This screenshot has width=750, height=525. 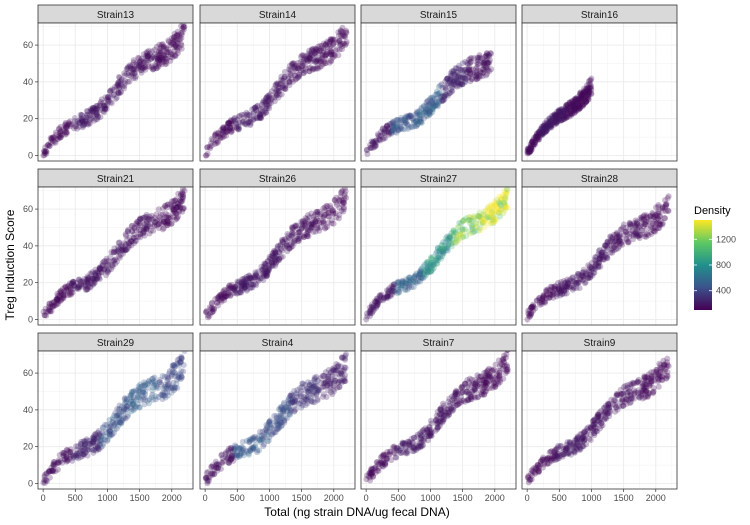 What do you see at coordinates (429, 103) in the screenshot?
I see `point-cloud` at bounding box center [429, 103].